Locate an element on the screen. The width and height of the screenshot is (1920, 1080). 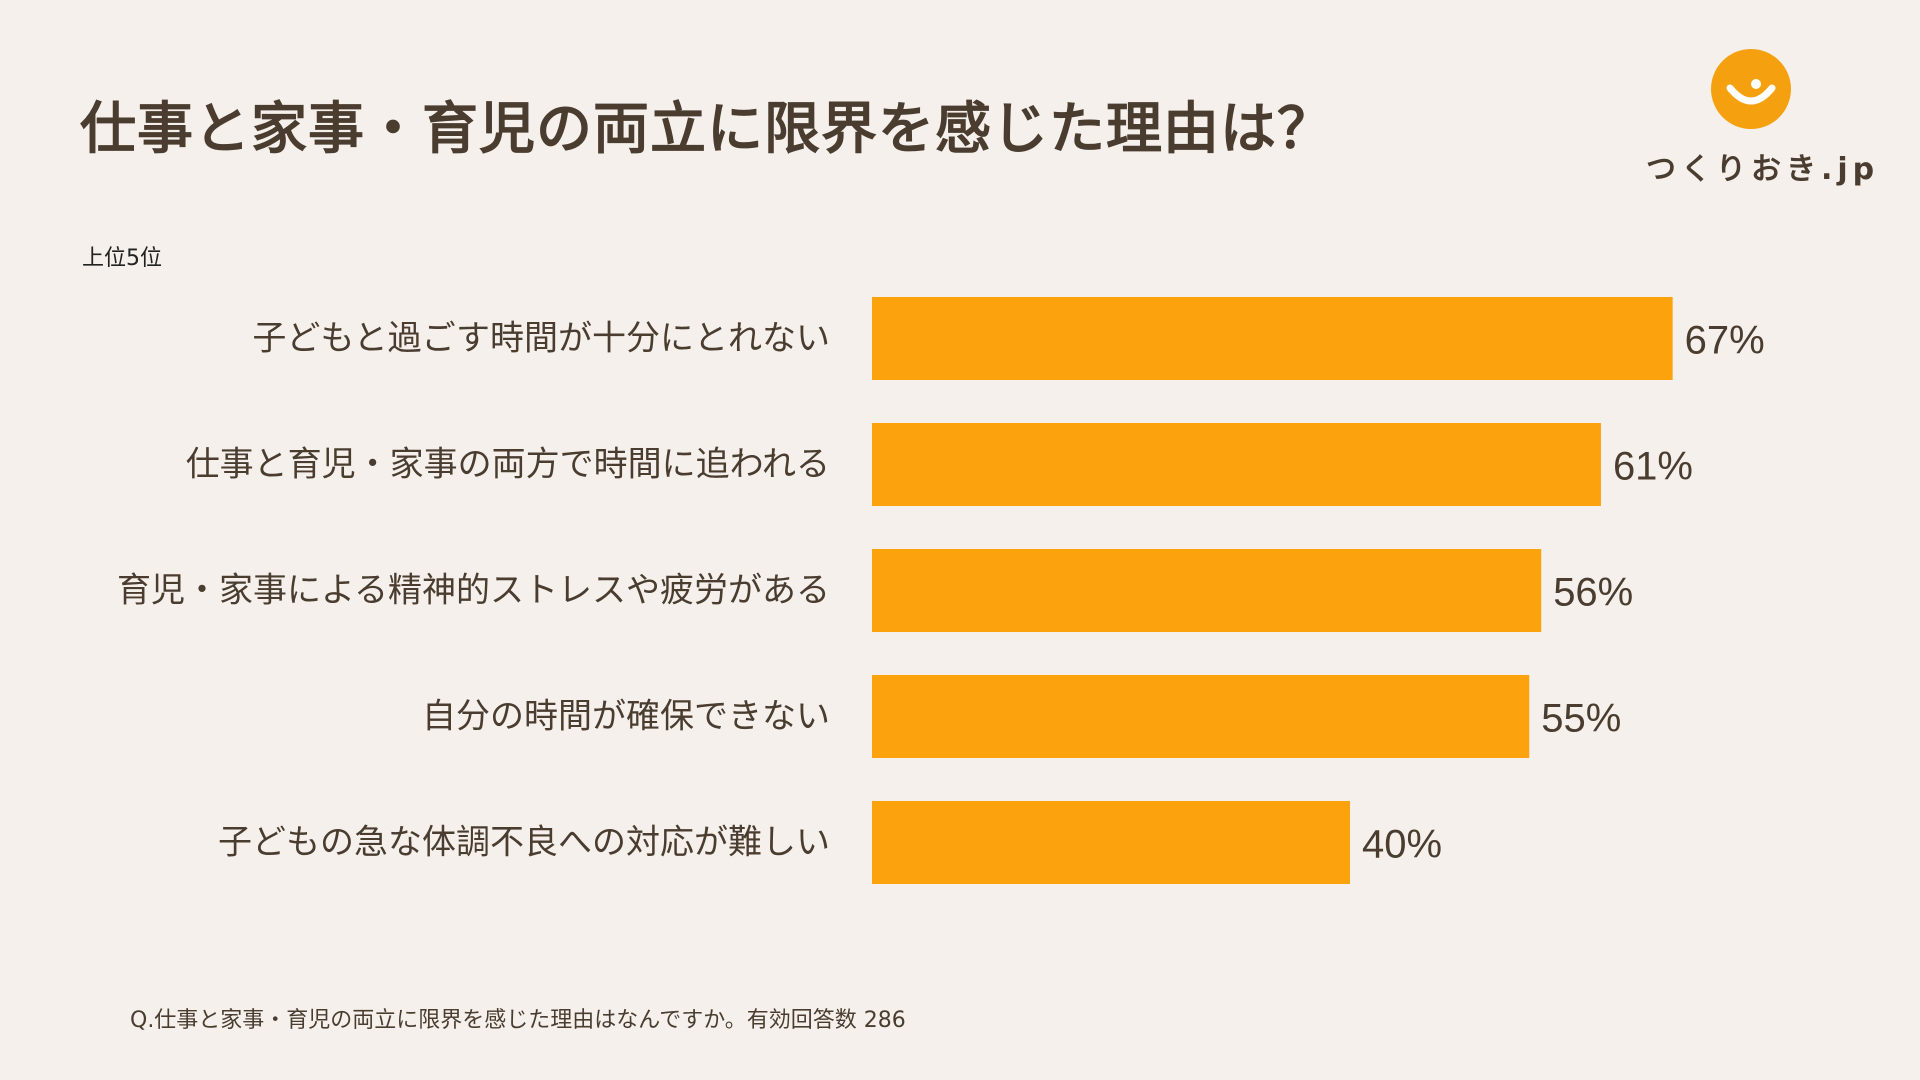
value-label: 55% is located at coordinates (1581, 719).